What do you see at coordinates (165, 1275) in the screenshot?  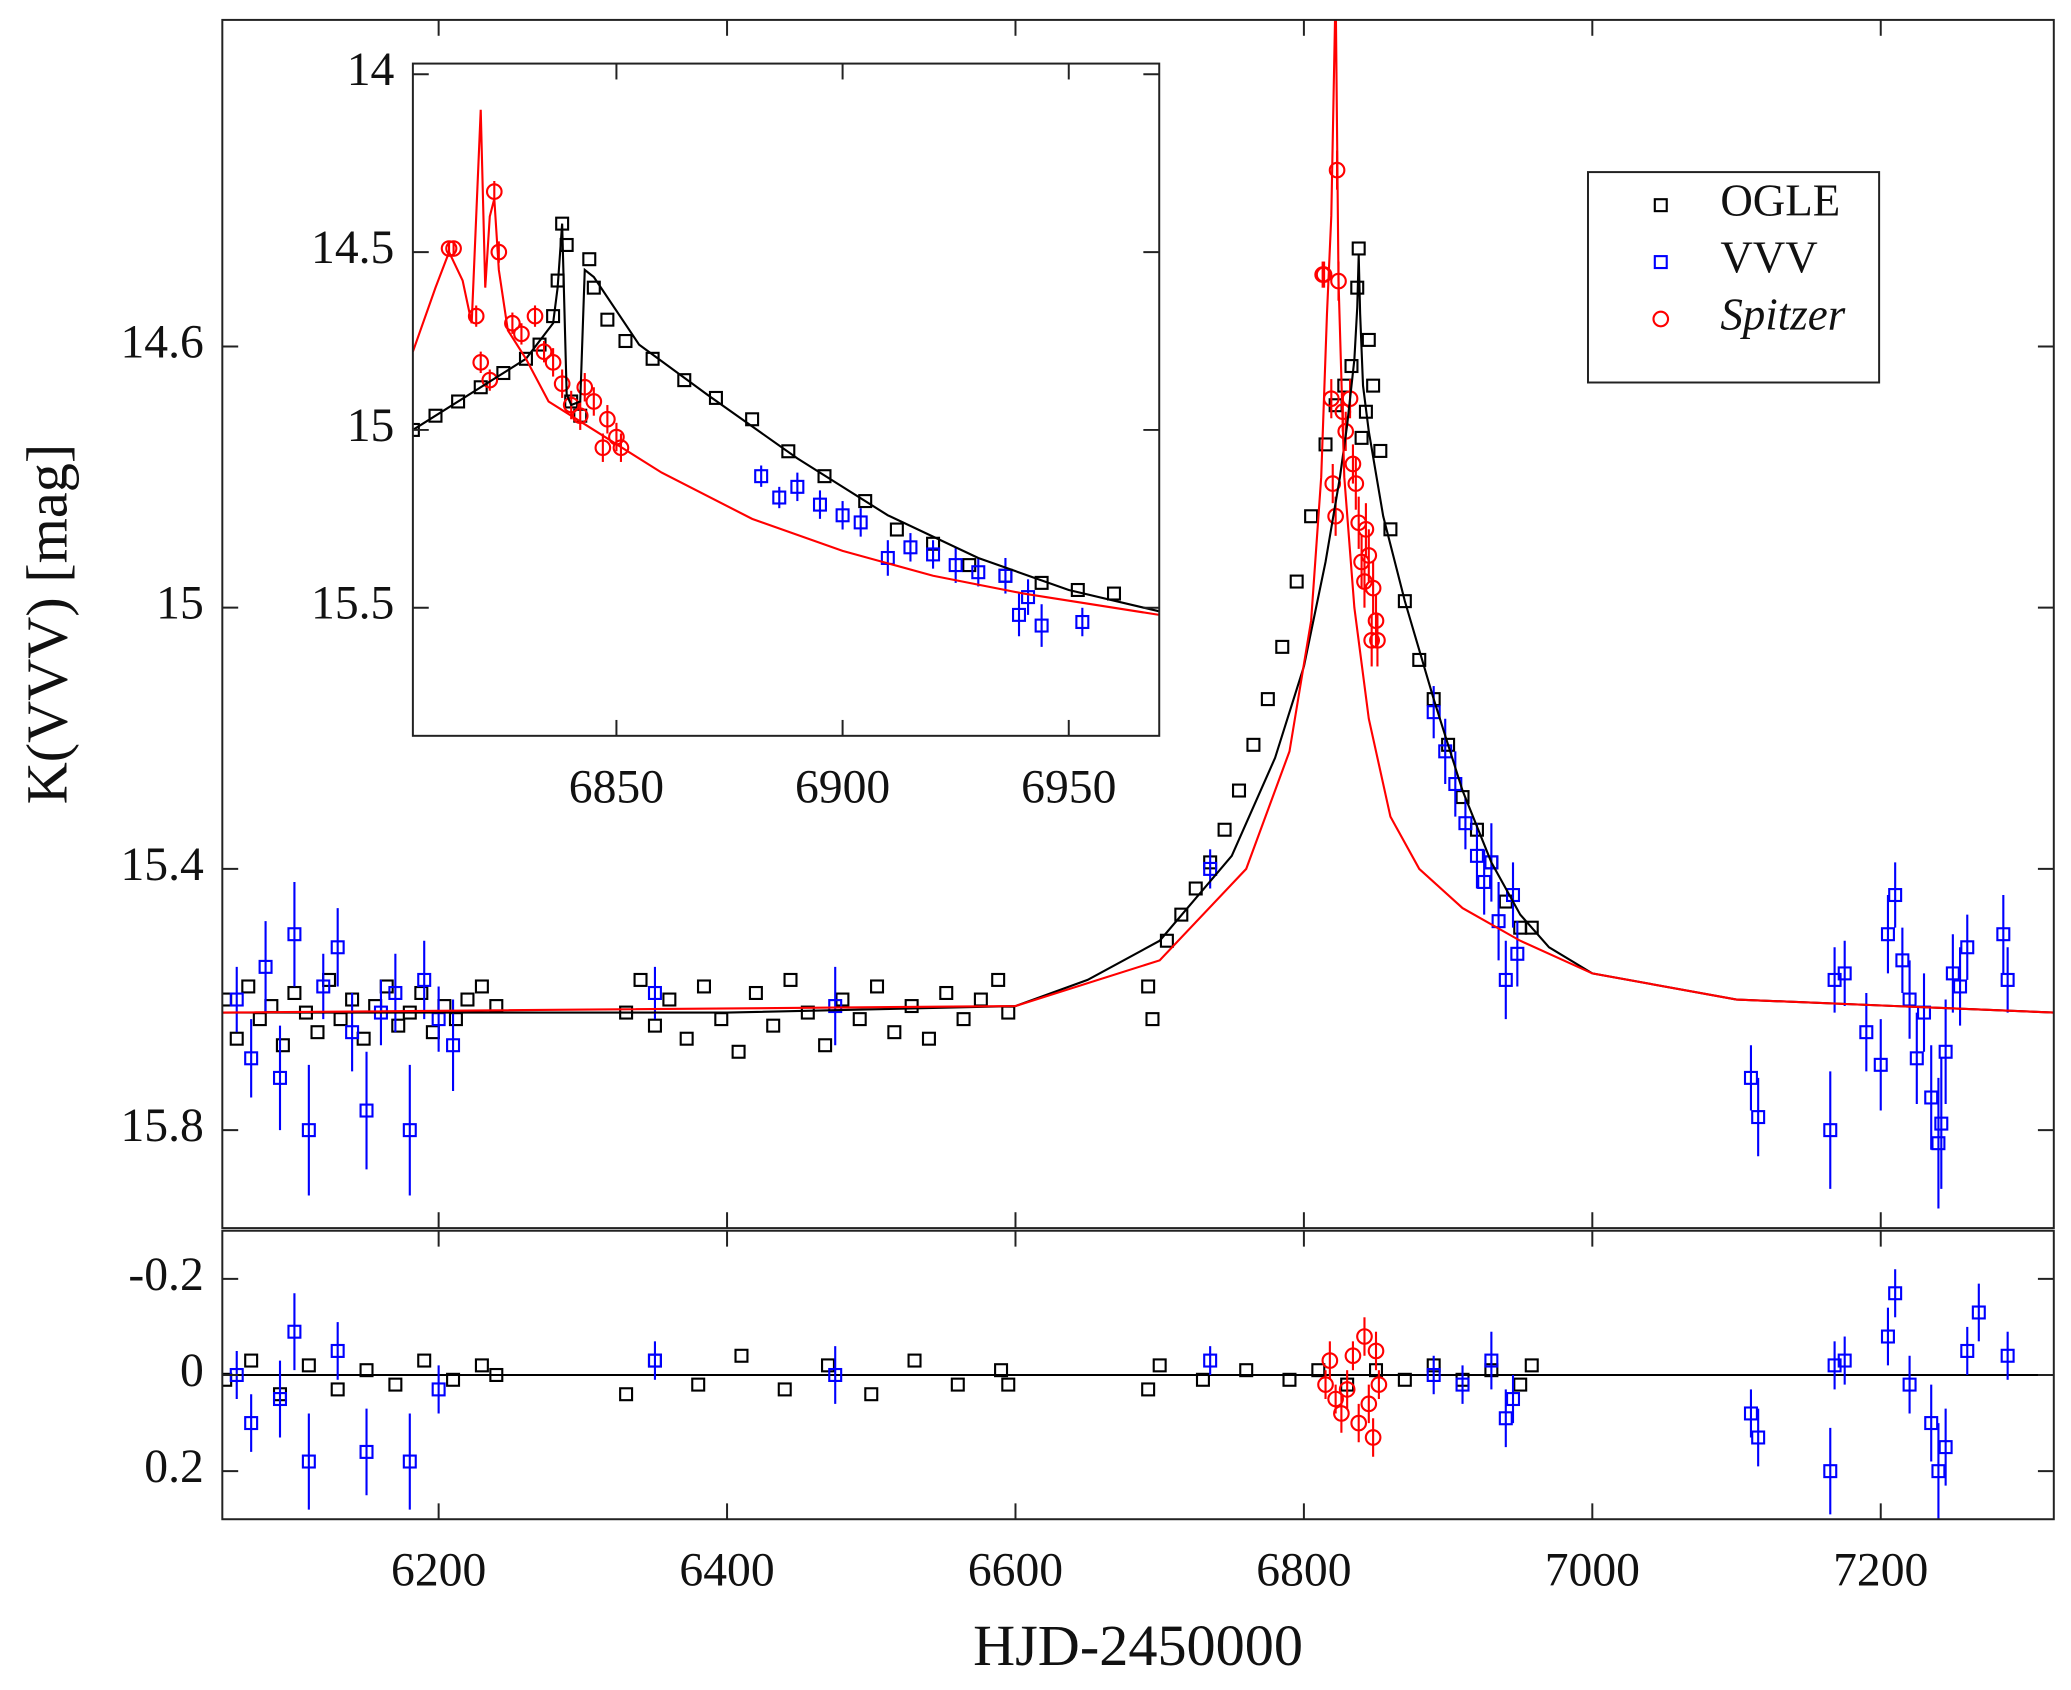 I see `y-tick-label: -0.2` at bounding box center [165, 1275].